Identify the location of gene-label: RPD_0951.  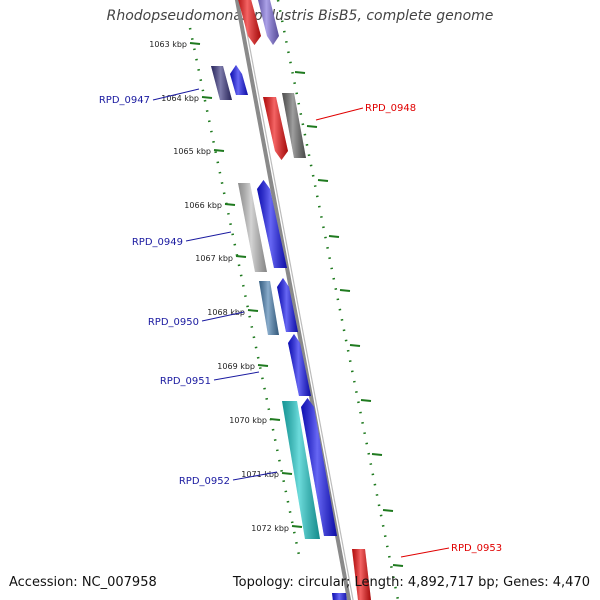
(185, 381).